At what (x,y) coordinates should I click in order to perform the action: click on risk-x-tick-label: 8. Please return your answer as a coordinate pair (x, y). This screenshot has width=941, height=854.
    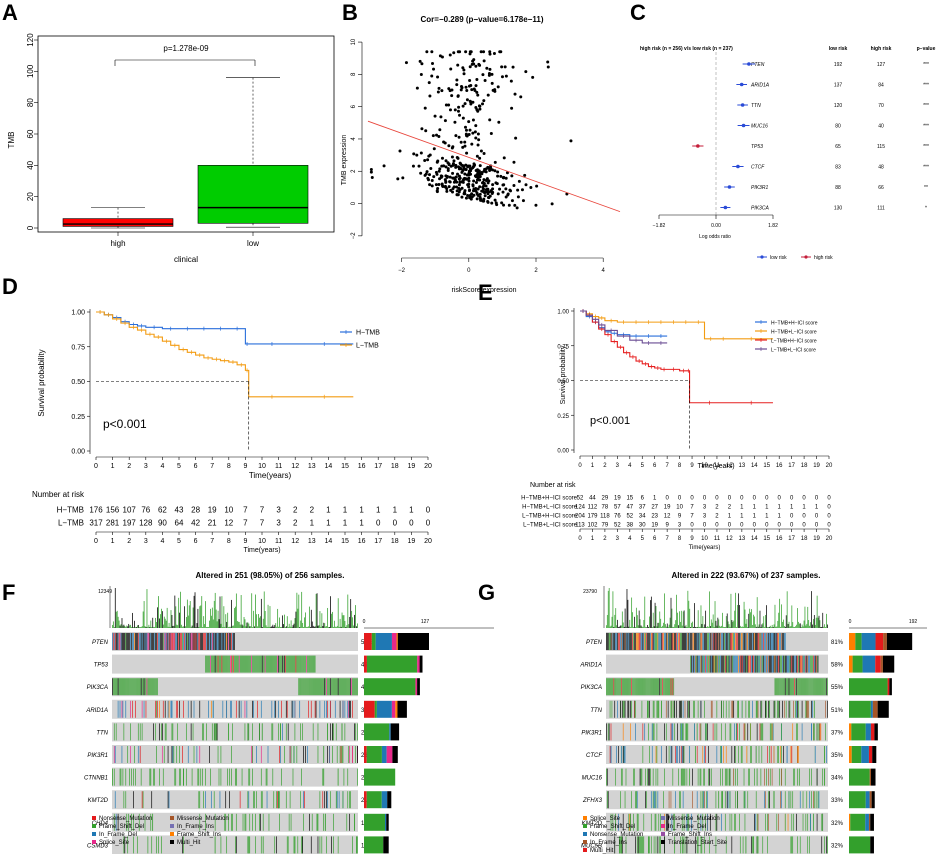
    Looking at the image, I should click on (229, 541).